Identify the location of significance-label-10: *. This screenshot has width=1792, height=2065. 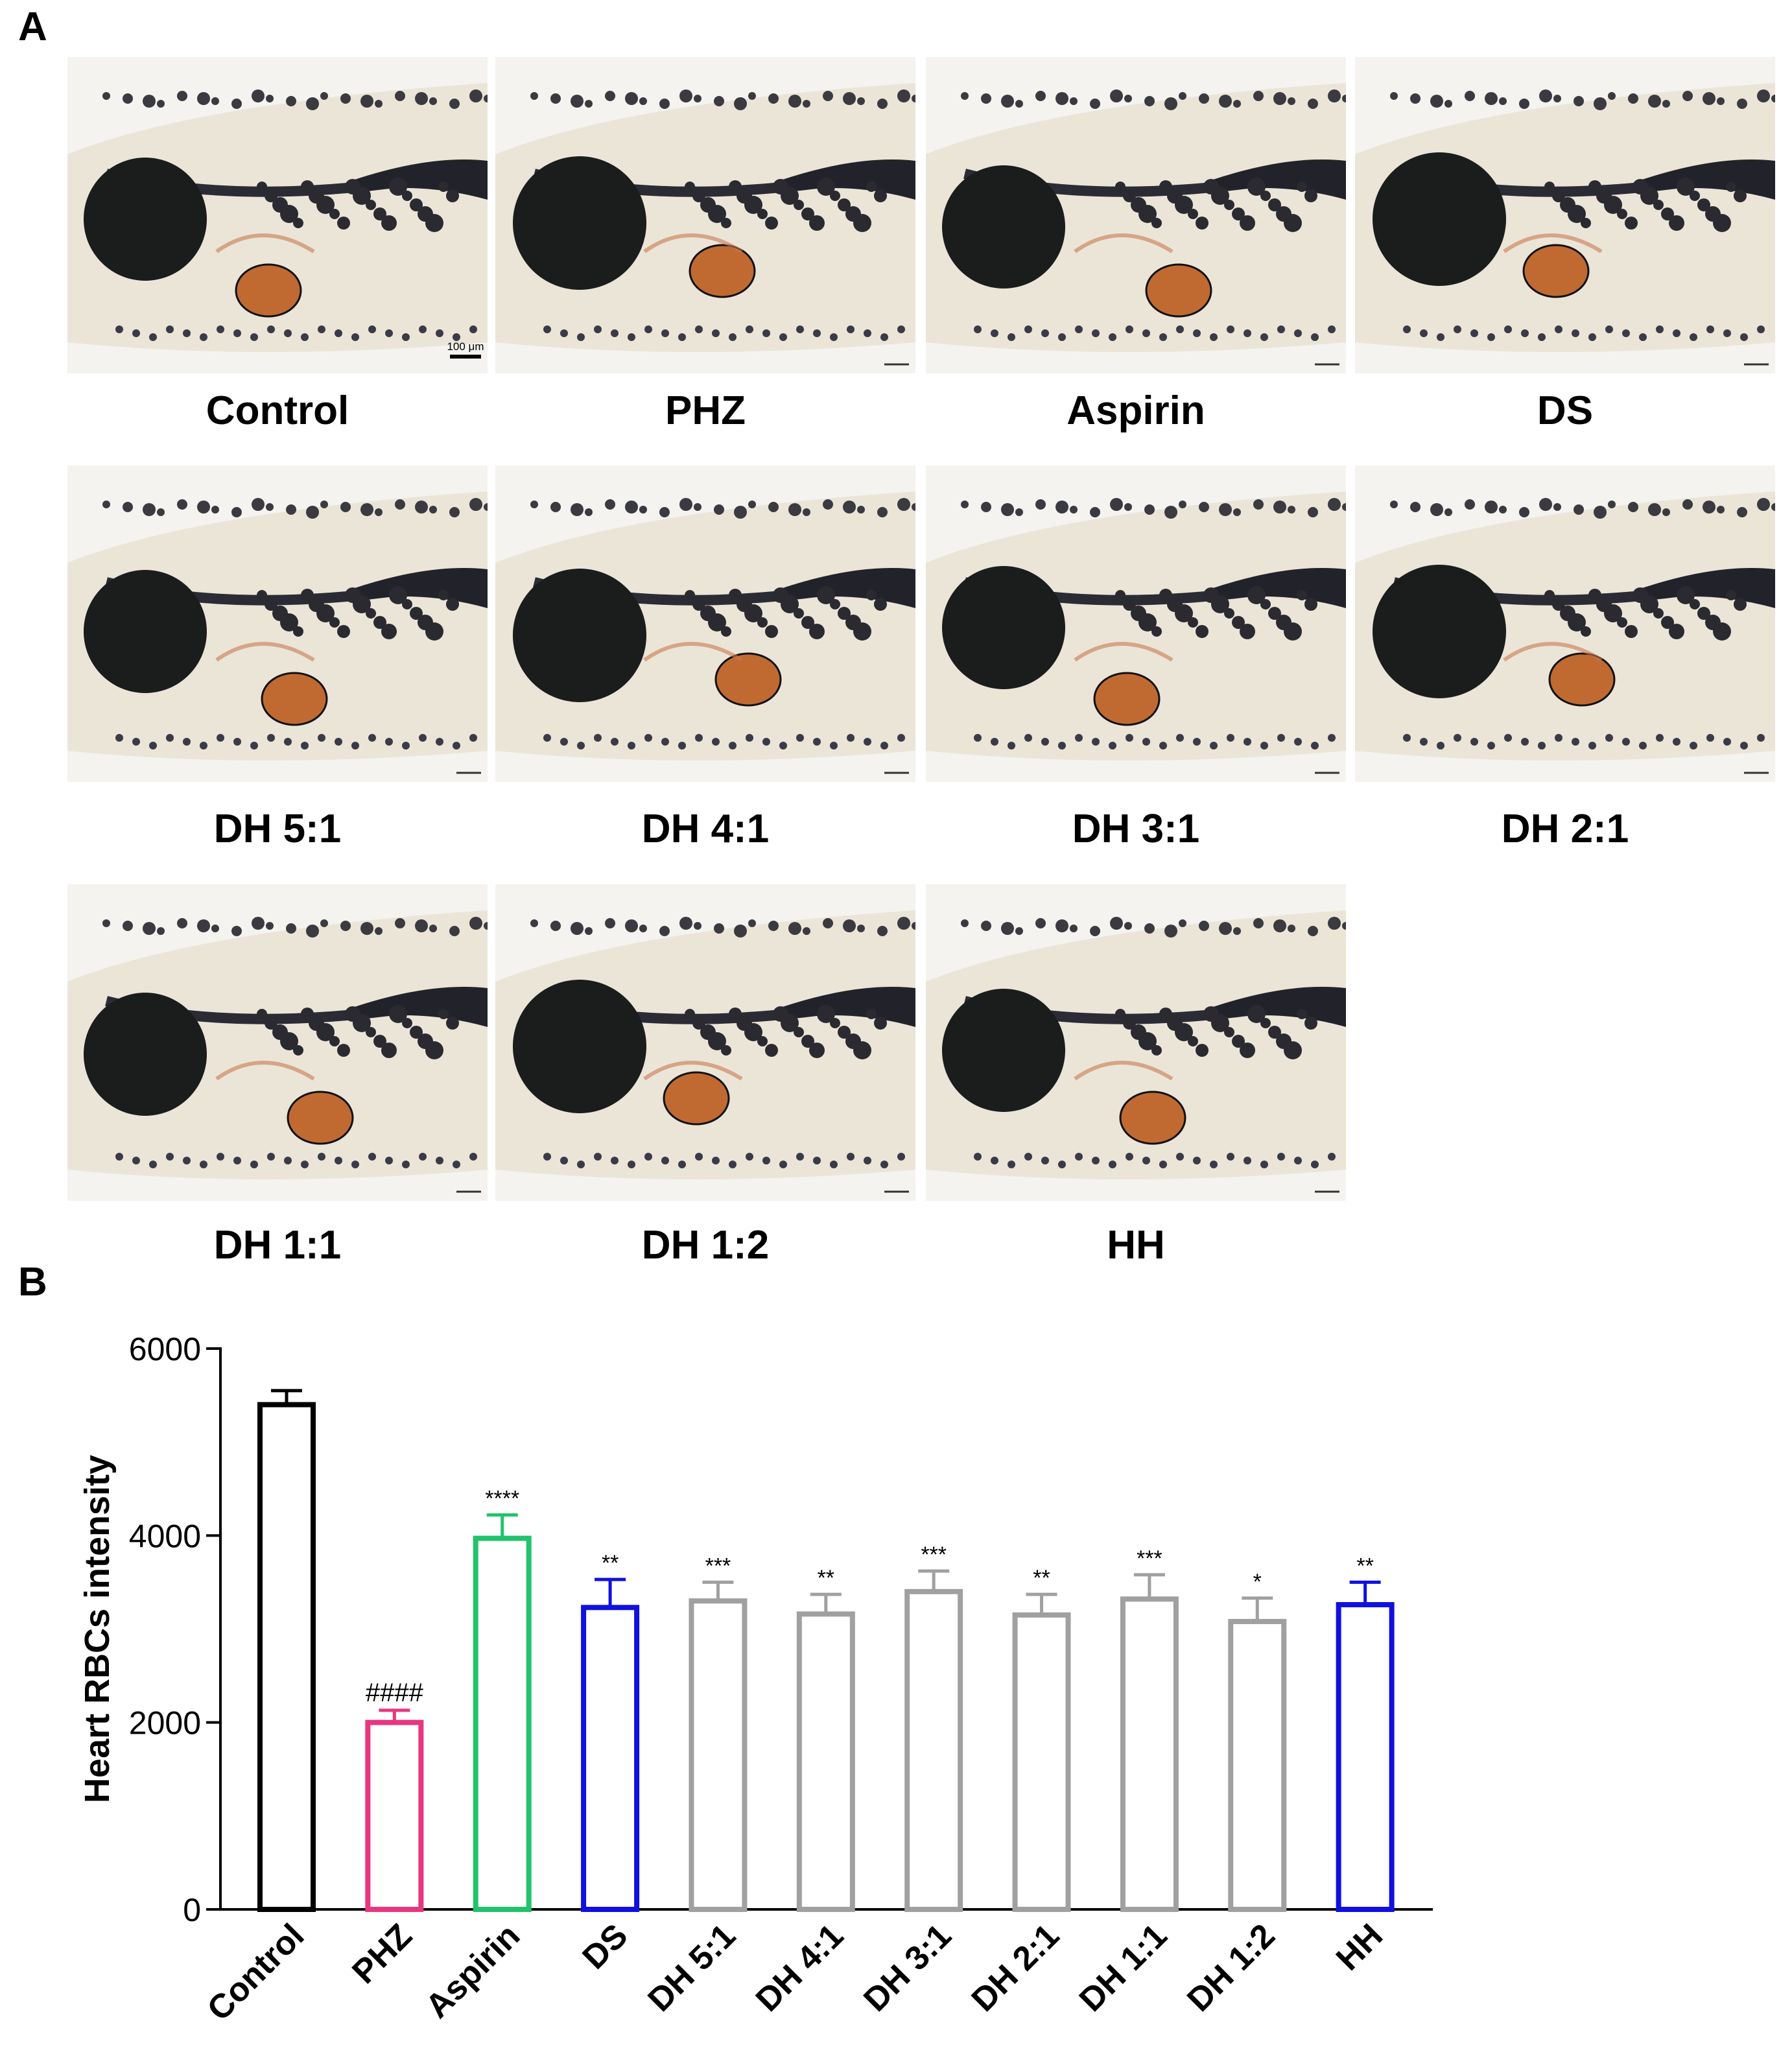
(1257, 1582).